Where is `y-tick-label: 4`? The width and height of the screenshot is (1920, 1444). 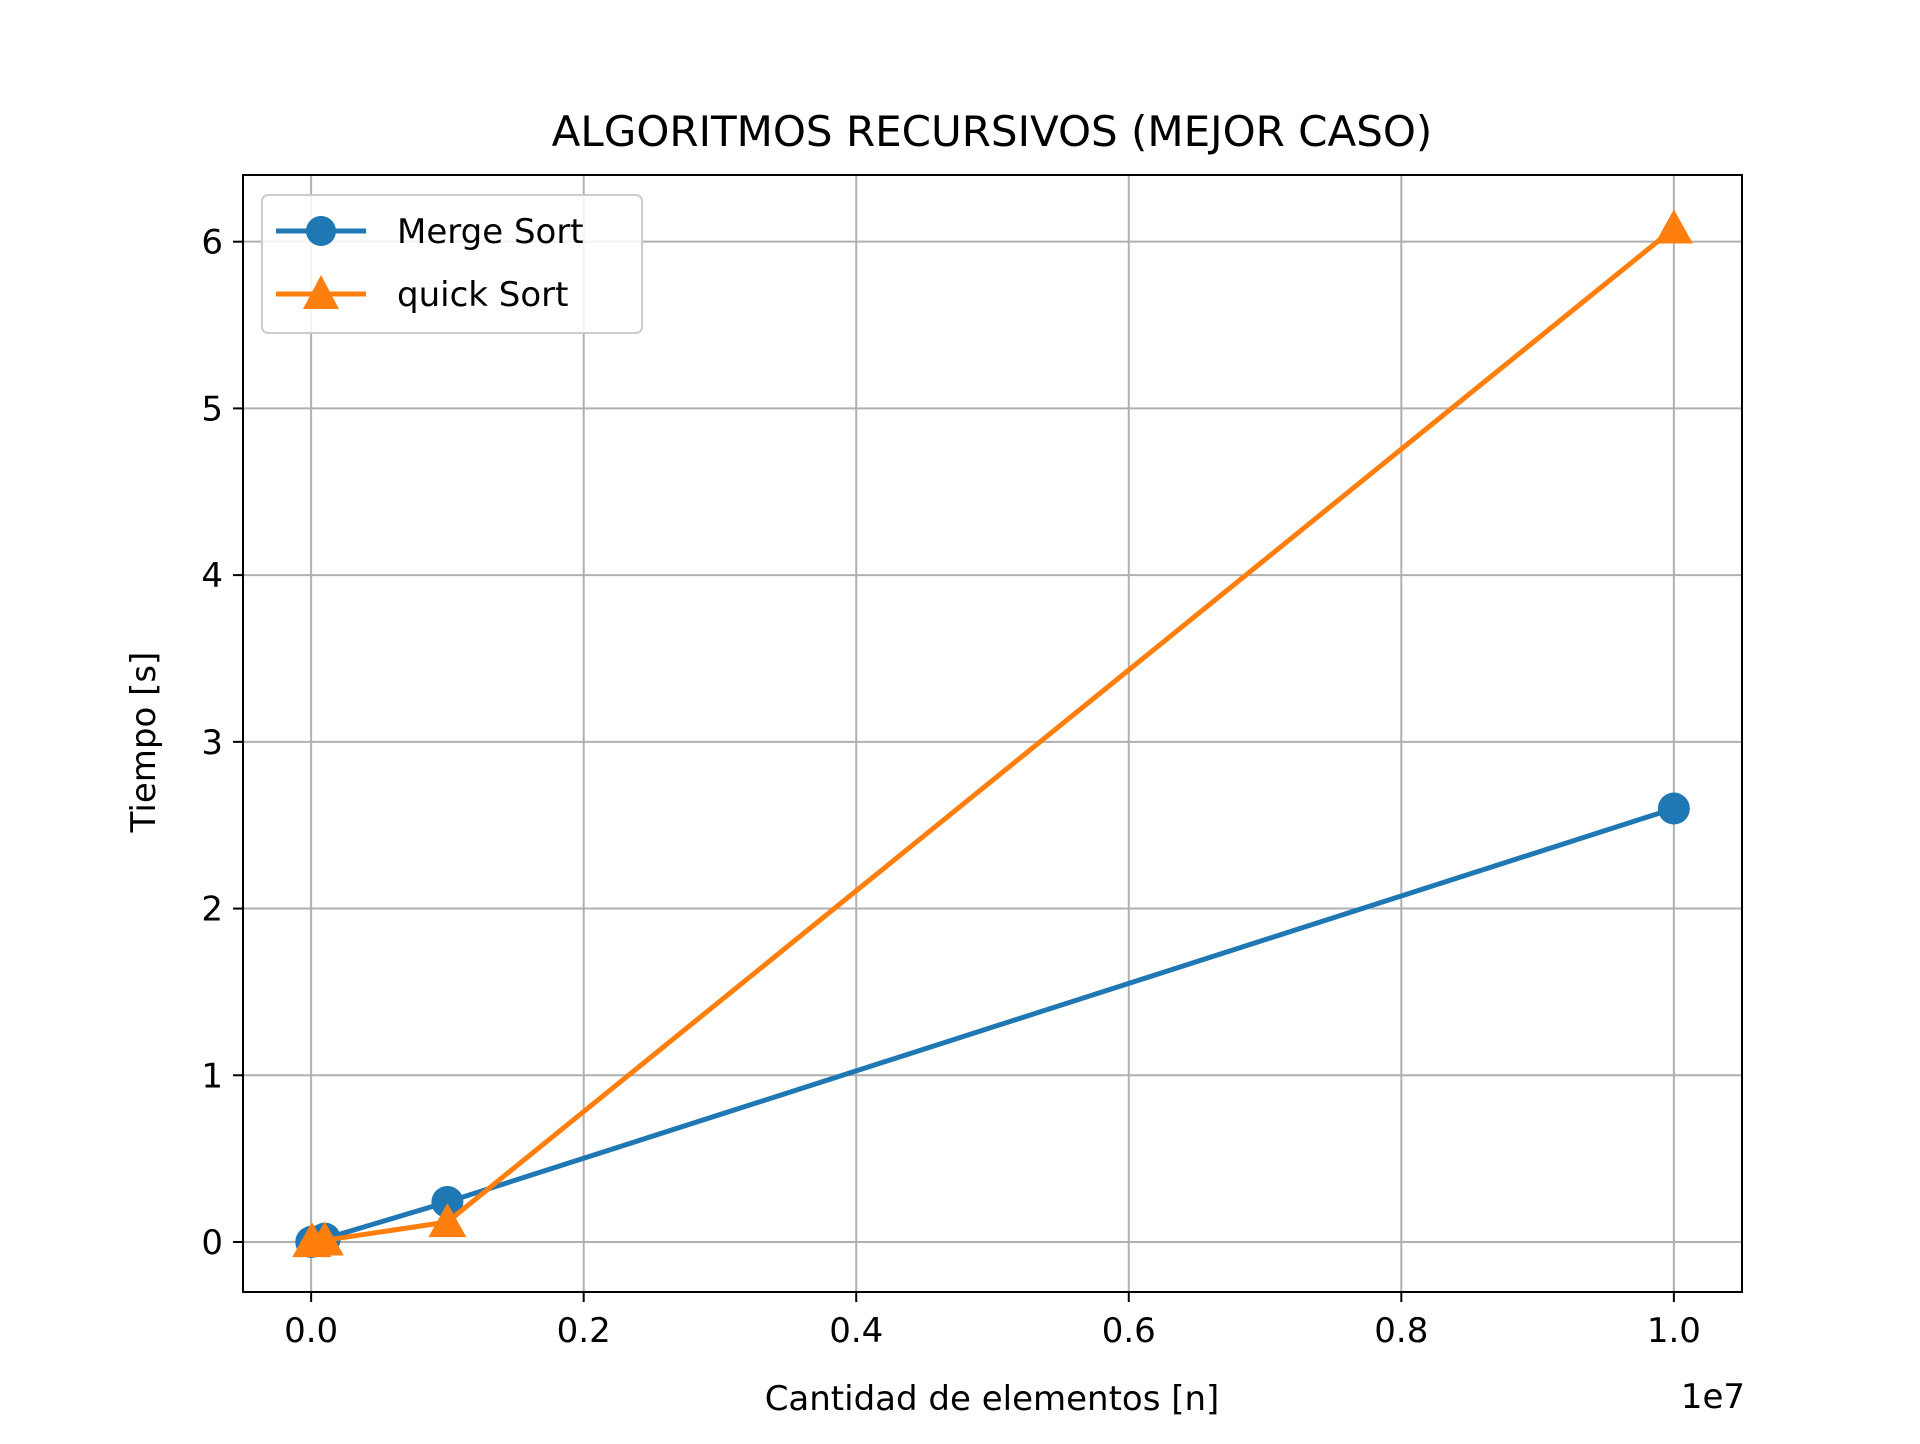
y-tick-label: 4 is located at coordinates (212, 576).